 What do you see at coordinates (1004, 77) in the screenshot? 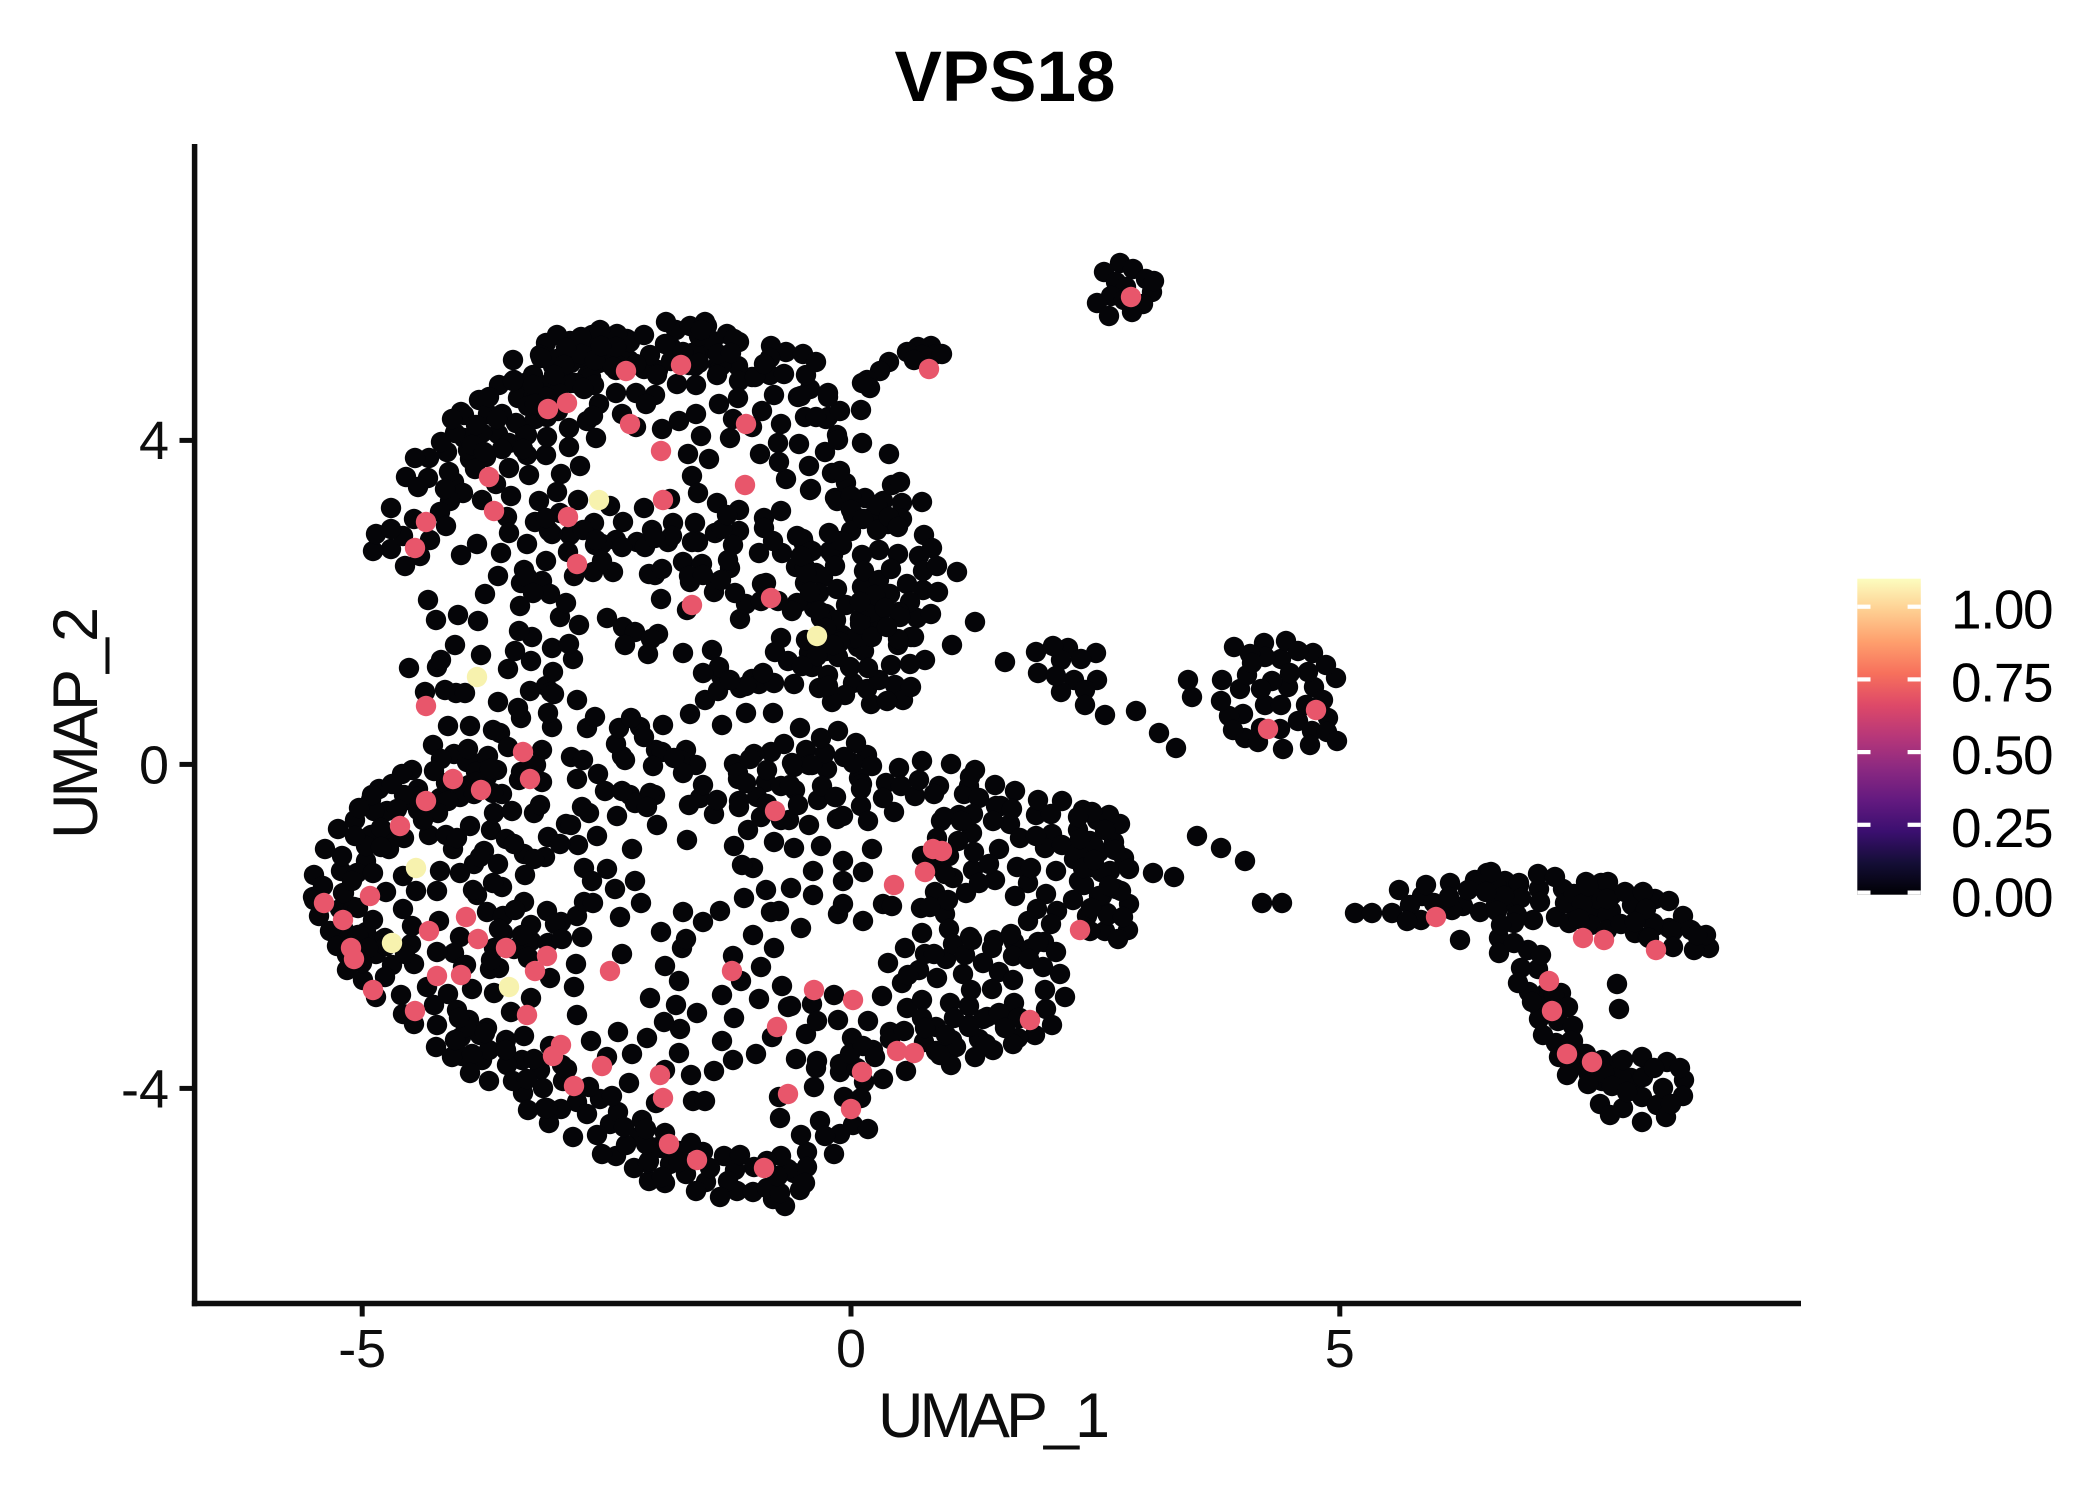
I see `svg-text: VPS18` at bounding box center [1004, 77].